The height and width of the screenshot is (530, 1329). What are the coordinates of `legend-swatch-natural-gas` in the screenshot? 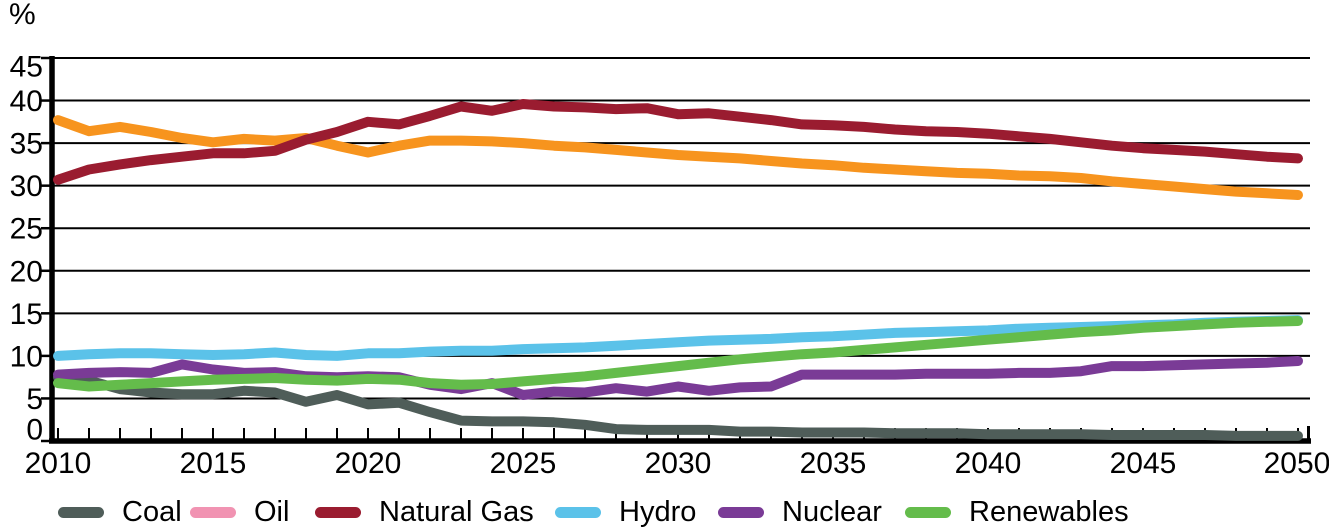 It's located at (338, 512).